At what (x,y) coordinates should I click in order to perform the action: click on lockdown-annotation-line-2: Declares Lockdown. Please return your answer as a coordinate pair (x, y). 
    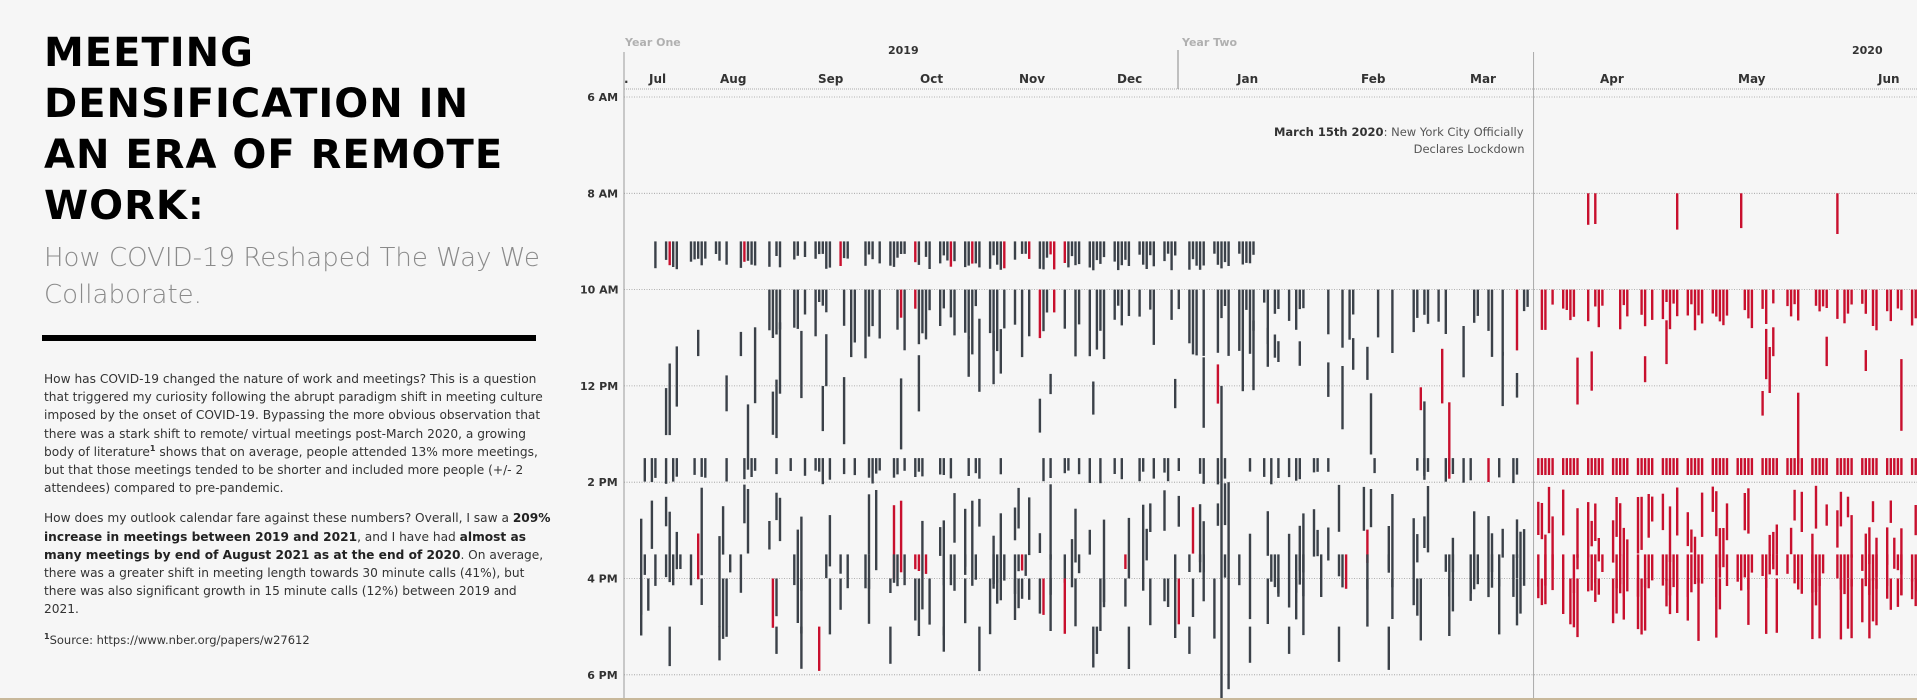
    Looking at the image, I should click on (1469, 149).